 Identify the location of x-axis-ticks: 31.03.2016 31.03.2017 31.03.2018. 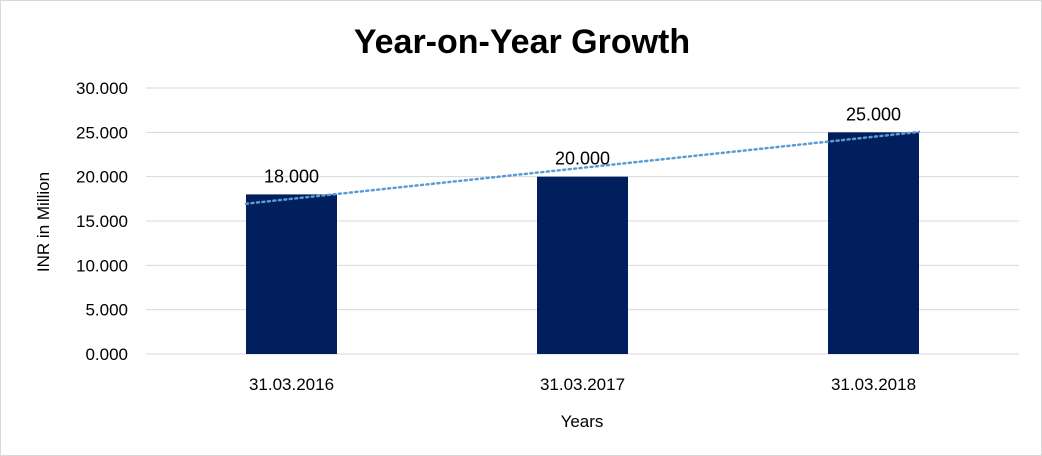
(582, 384).